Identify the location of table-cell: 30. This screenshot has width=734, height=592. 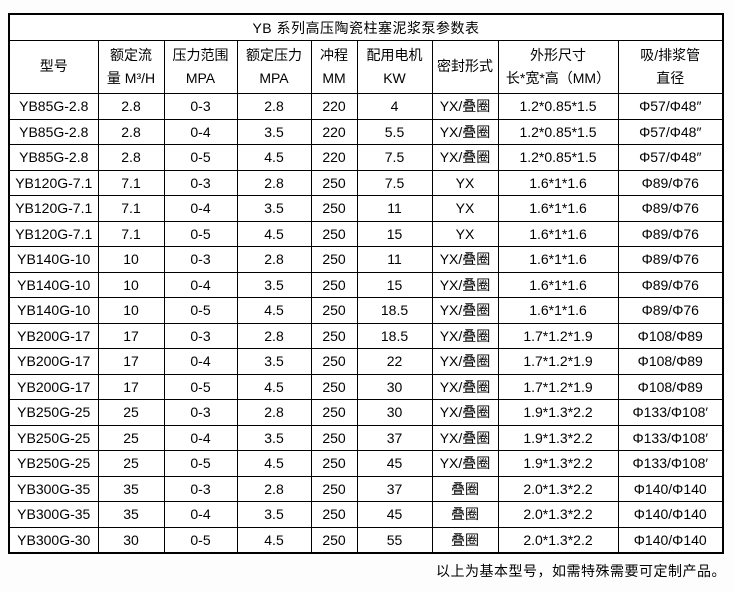
(394, 412).